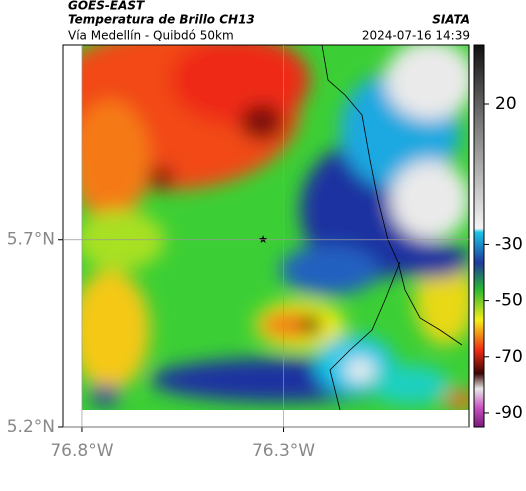  Describe the element at coordinates (509, 244) in the screenshot. I see `colorbar-tick-label: -30` at that location.